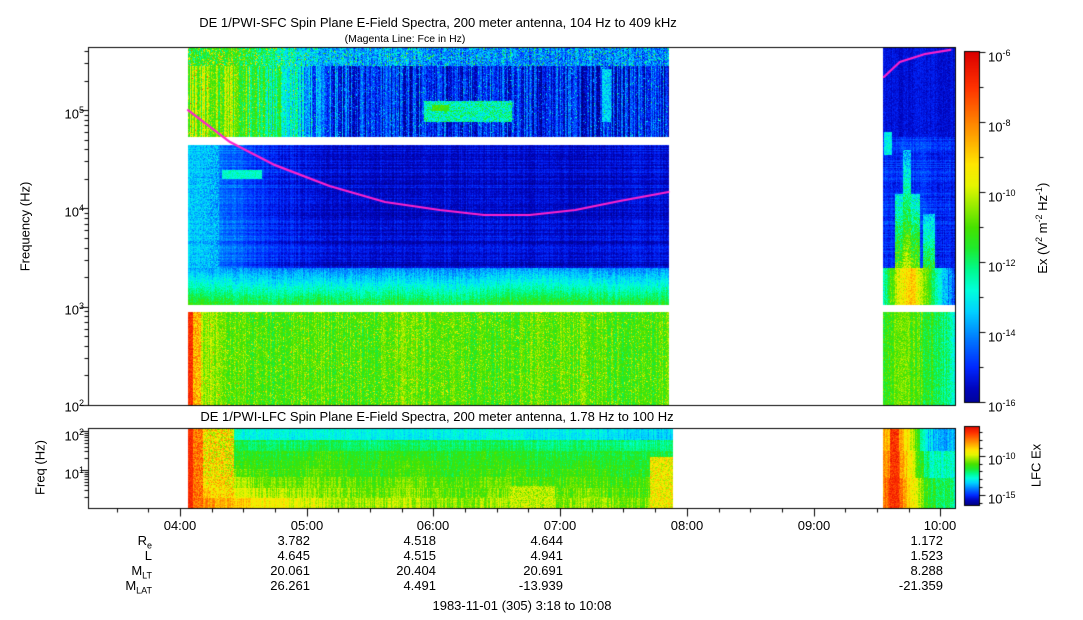 Image resolution: width=1083 pixels, height=620 pixels. Describe the element at coordinates (926, 540) in the screenshot. I see `ephem-value: 1.172` at that location.